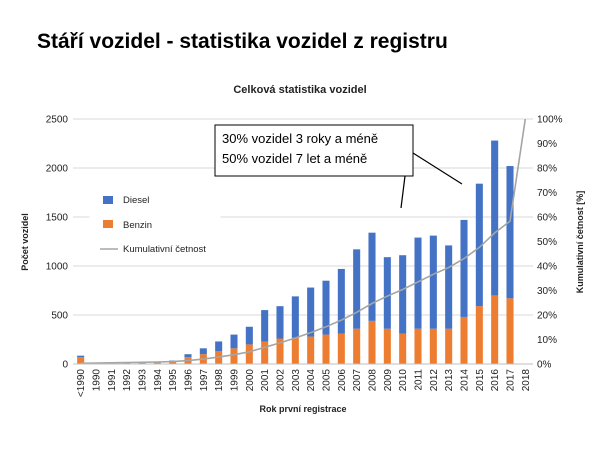 This screenshot has width=600, height=450. What do you see at coordinates (547, 291) in the screenshot?
I see `y2-tick-label: 30%` at bounding box center [547, 291].